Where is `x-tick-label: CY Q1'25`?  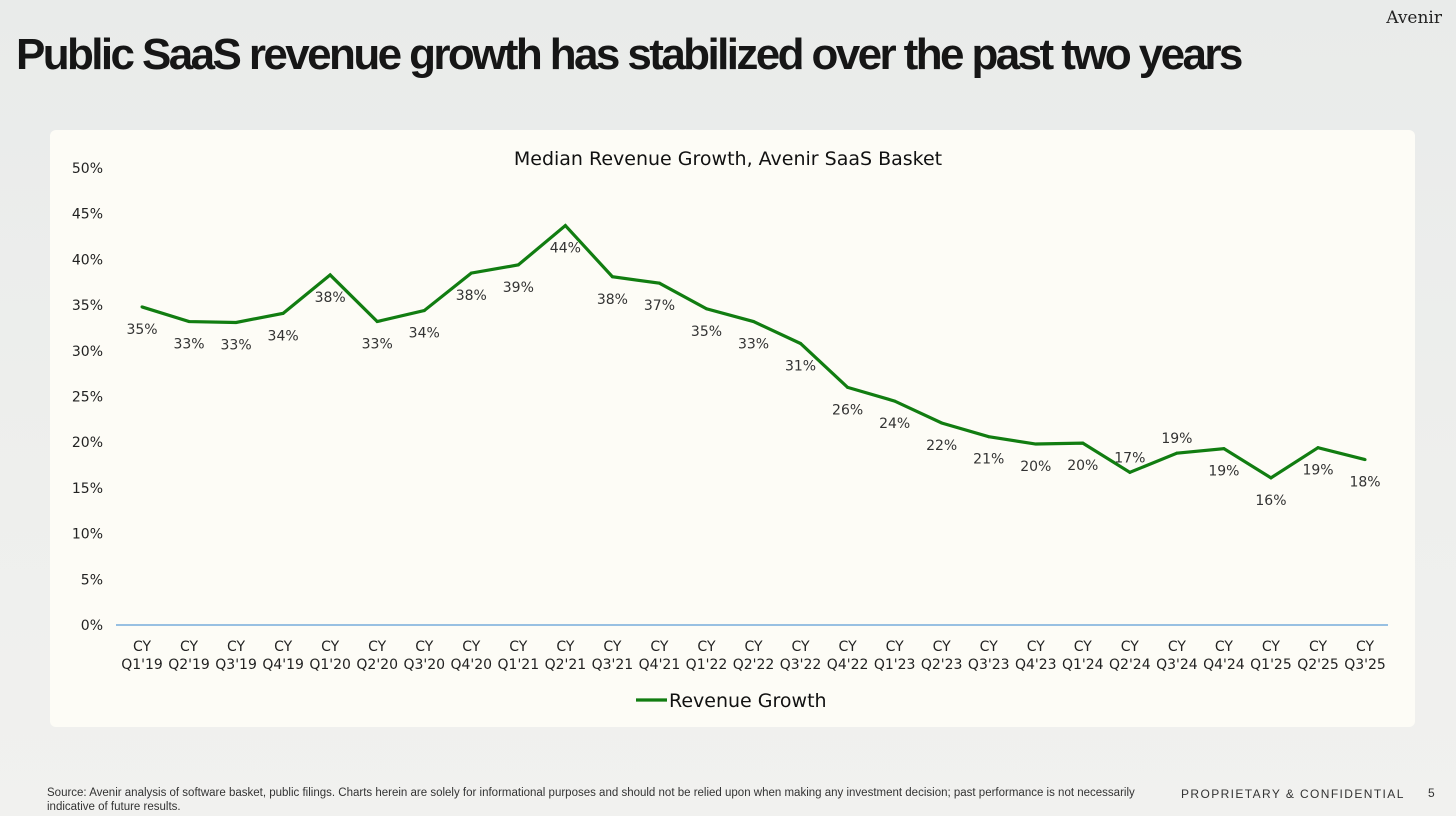 x-tick-label: CY Q1'25 is located at coordinates (1271, 656).